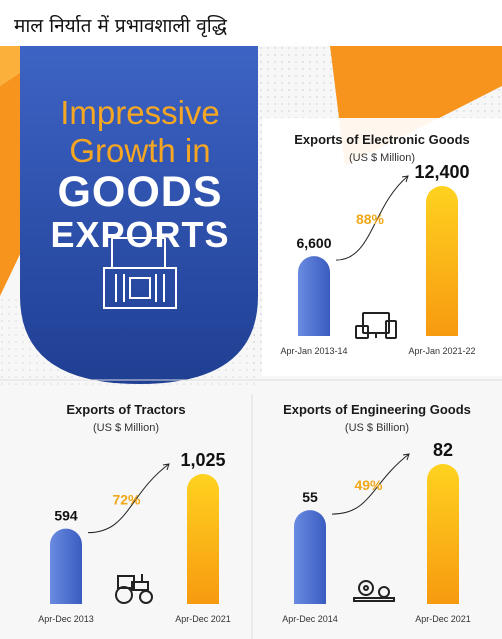 The width and height of the screenshot is (502, 639). I want to click on tractors-chart-subtitle: (US $ Million), so click(125, 428).